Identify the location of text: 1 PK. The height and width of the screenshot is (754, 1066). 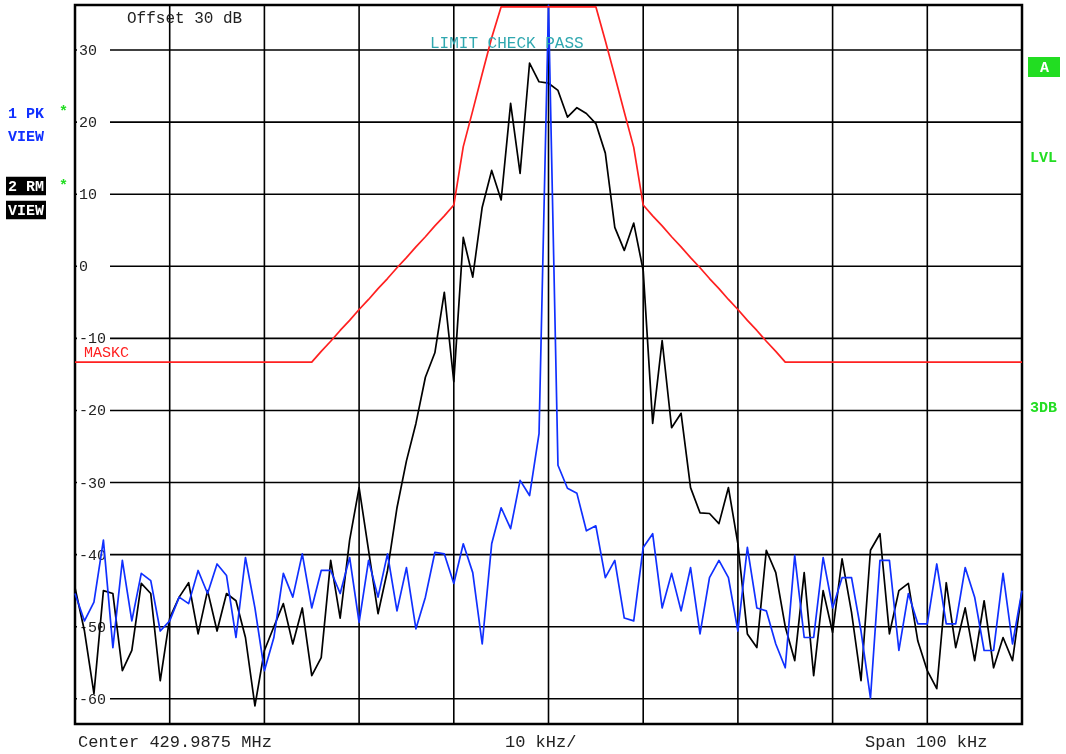
(26, 114).